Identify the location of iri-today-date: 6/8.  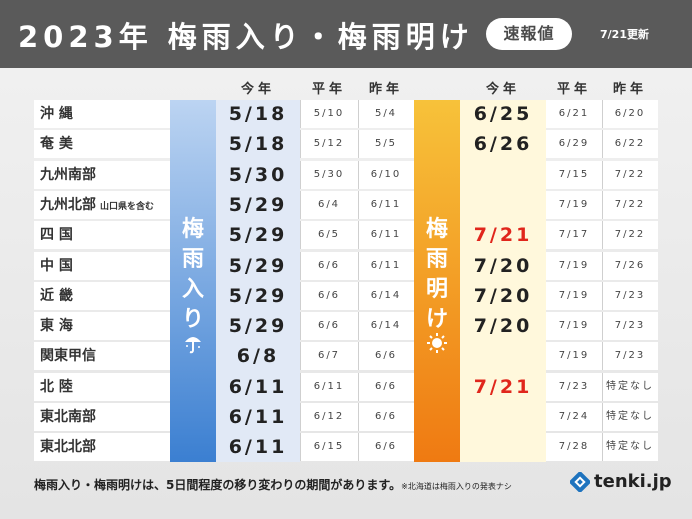
(258, 356).